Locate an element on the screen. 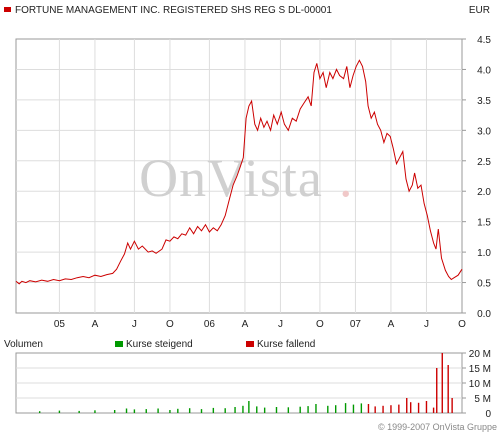 Image resolution: width=501 pixels, height=433 pixels. price-ytick-label: 4.0 is located at coordinates (484, 70).